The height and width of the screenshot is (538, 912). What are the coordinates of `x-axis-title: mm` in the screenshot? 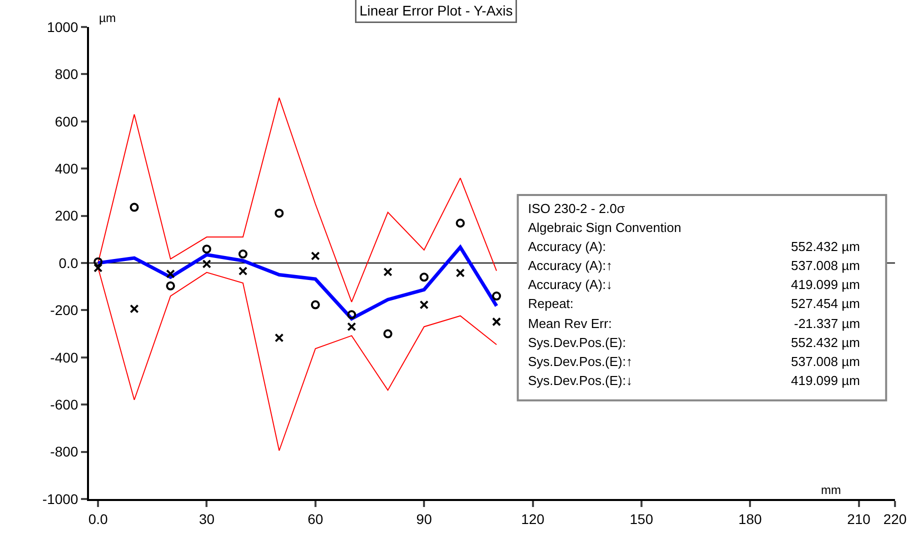 It's located at (831, 490).